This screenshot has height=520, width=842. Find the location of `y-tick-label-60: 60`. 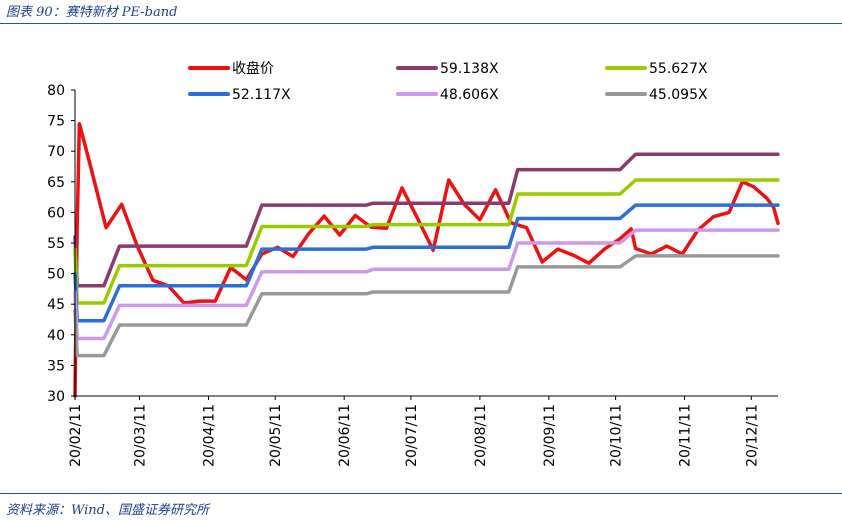

y-tick-label-60: 60 is located at coordinates (56, 213).